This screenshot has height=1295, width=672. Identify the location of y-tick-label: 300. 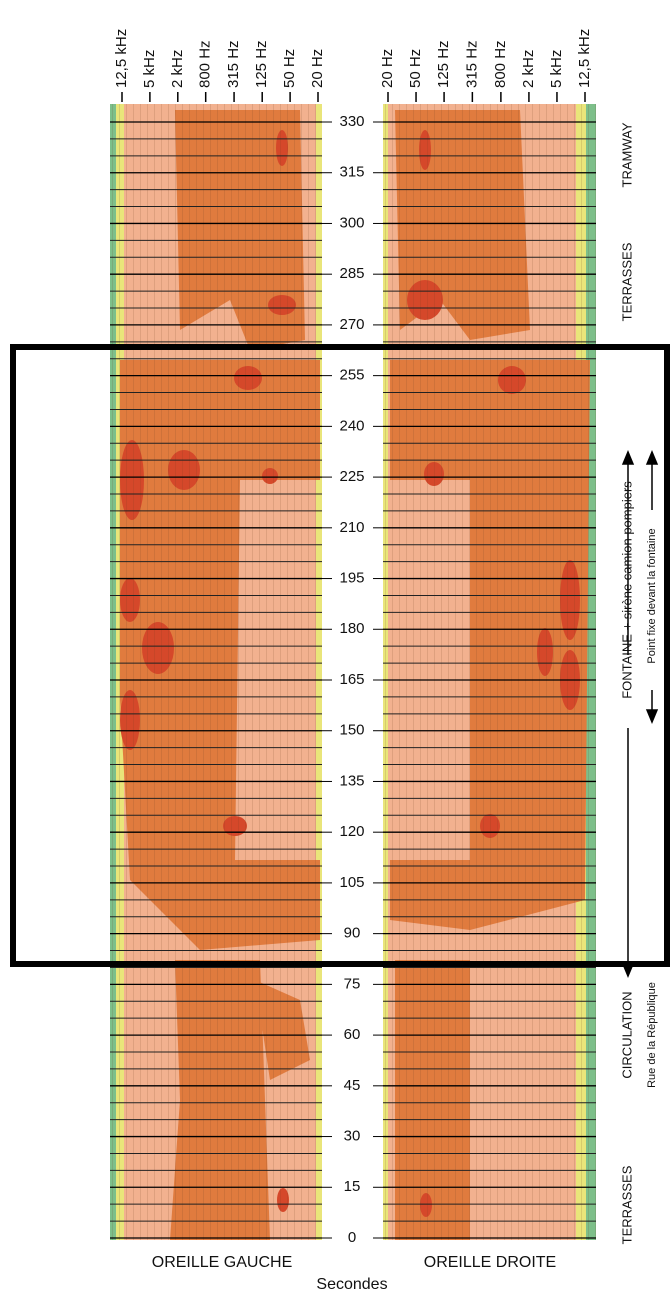
(351, 222).